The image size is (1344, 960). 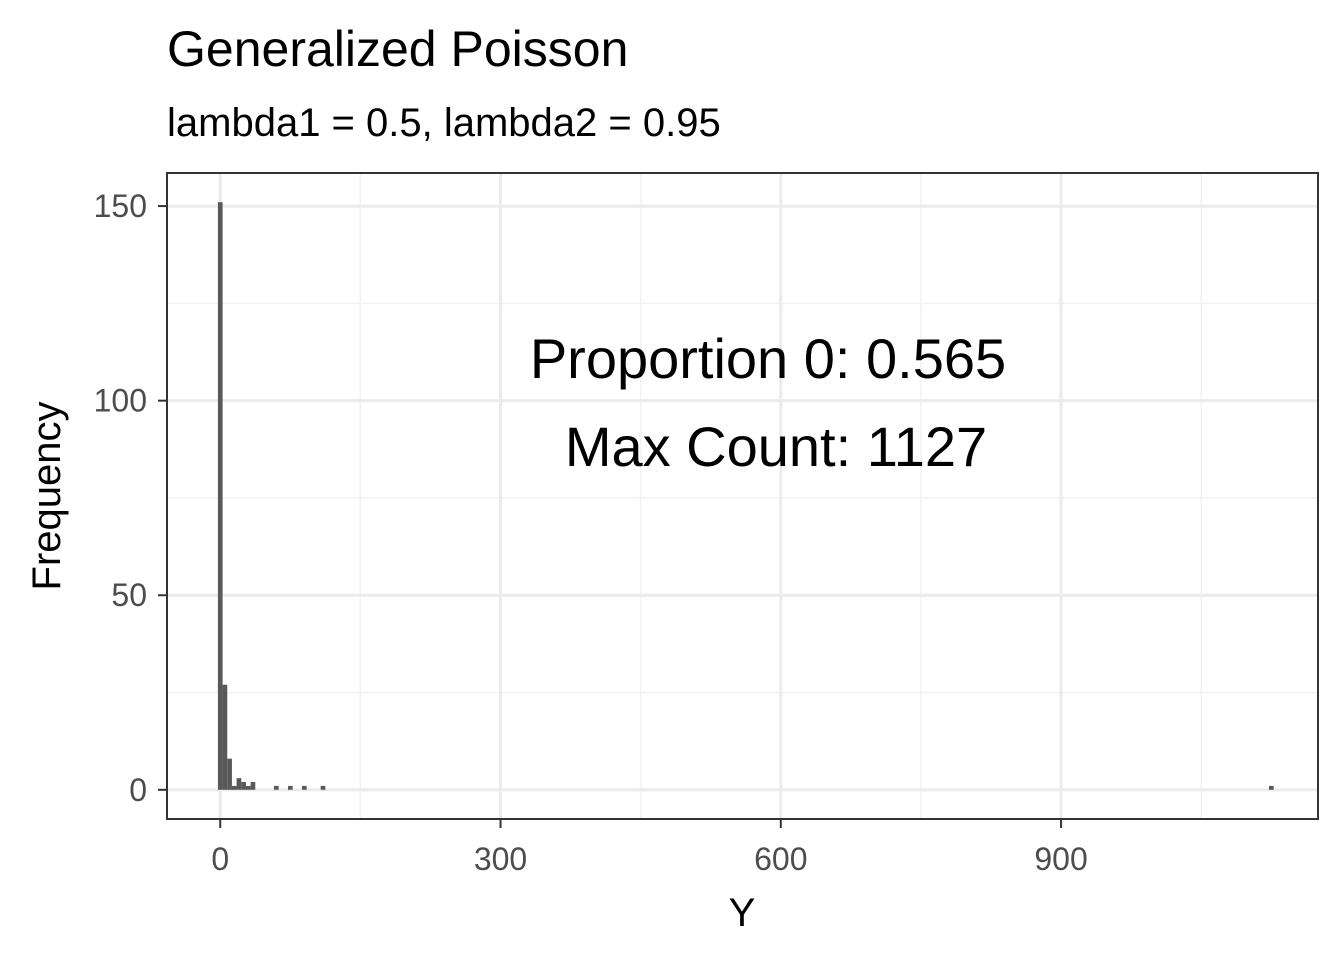 What do you see at coordinates (120, 401) in the screenshot?
I see `y-tick-label: 100` at bounding box center [120, 401].